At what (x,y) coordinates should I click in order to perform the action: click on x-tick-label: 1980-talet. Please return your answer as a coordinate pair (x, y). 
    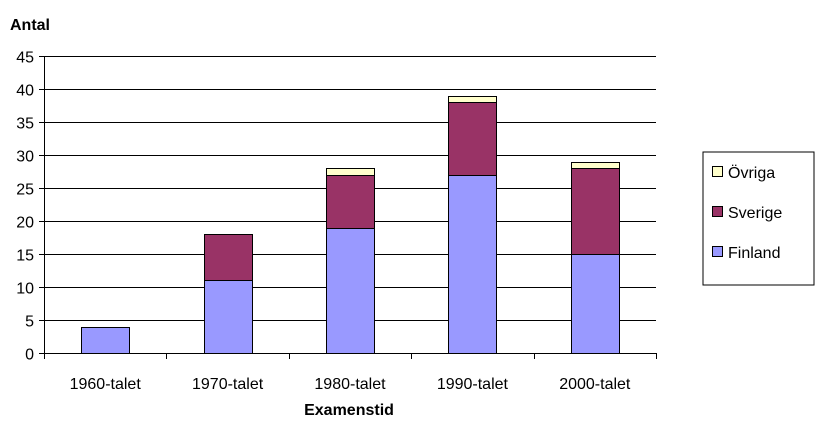
    Looking at the image, I should click on (350, 384).